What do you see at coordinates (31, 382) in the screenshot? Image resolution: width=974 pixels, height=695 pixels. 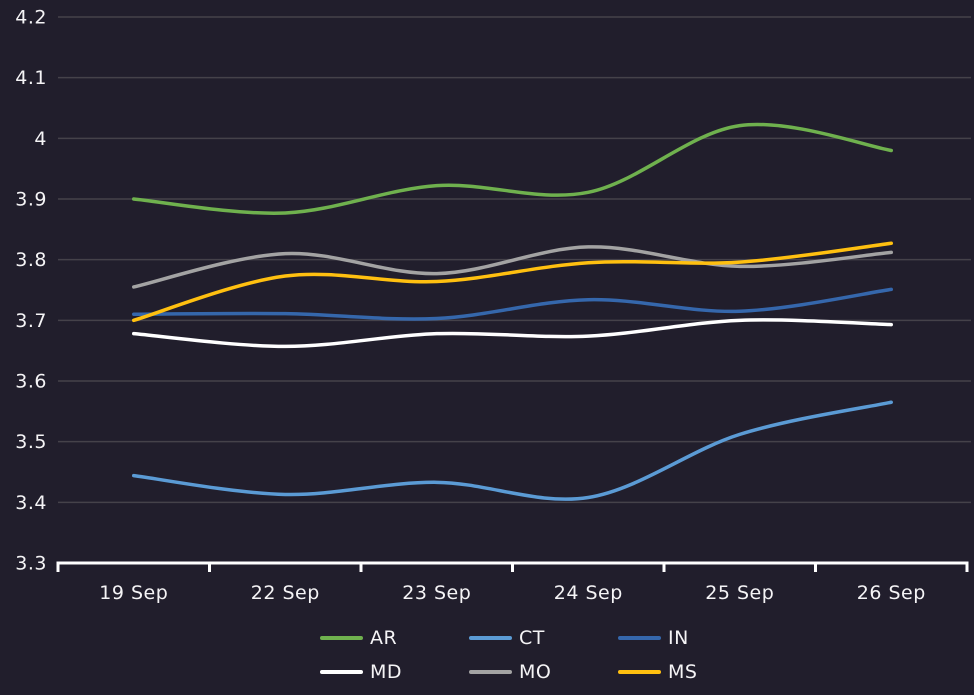 I see `y-axis-label: 3.6` at bounding box center [31, 382].